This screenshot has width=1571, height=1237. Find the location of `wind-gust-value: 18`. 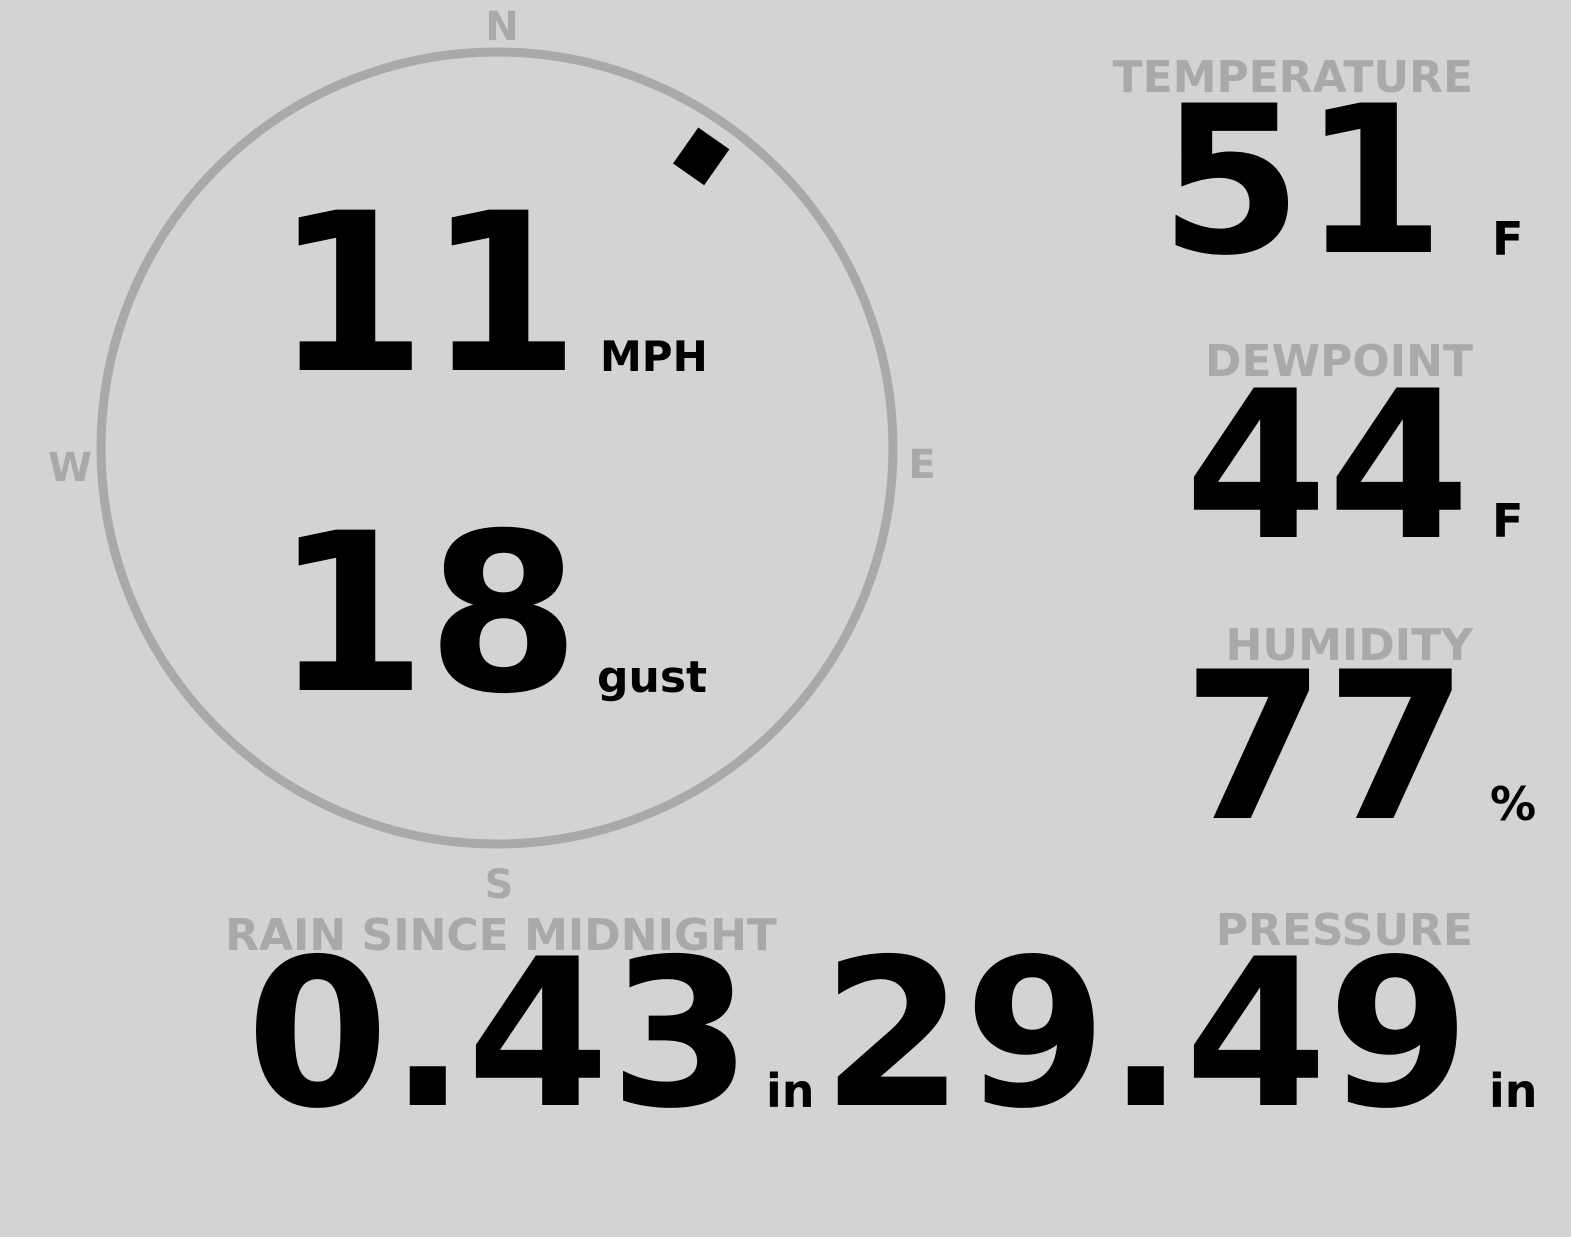

wind-gust-value: 18 is located at coordinates (427, 614).